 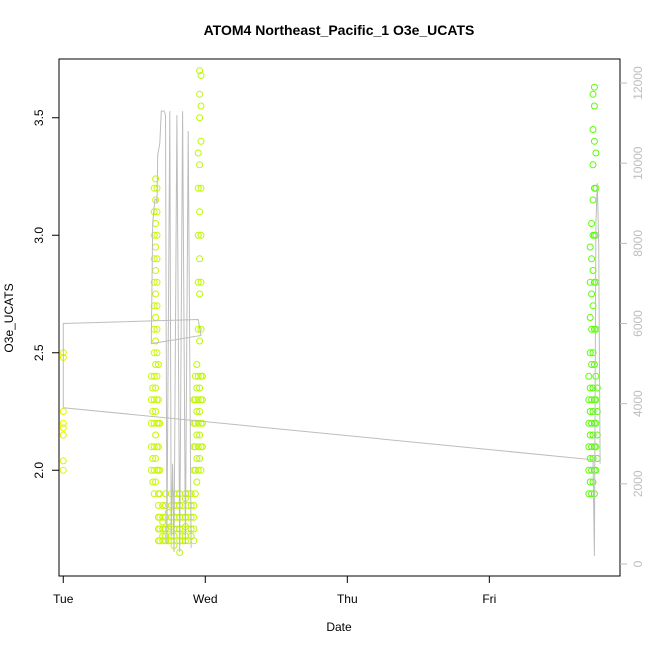 I want to click on x-tick-label: Thu, so click(x=347, y=599).